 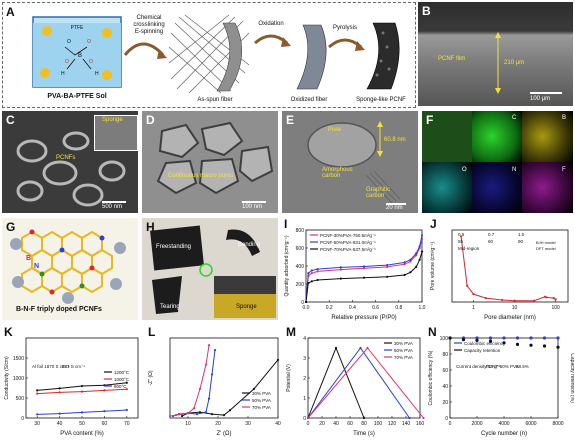 What do you see at coordinates (76, 96) in the screenshot?
I see `sol-label: PVA-BA-PTFE Sol` at bounding box center [76, 96].